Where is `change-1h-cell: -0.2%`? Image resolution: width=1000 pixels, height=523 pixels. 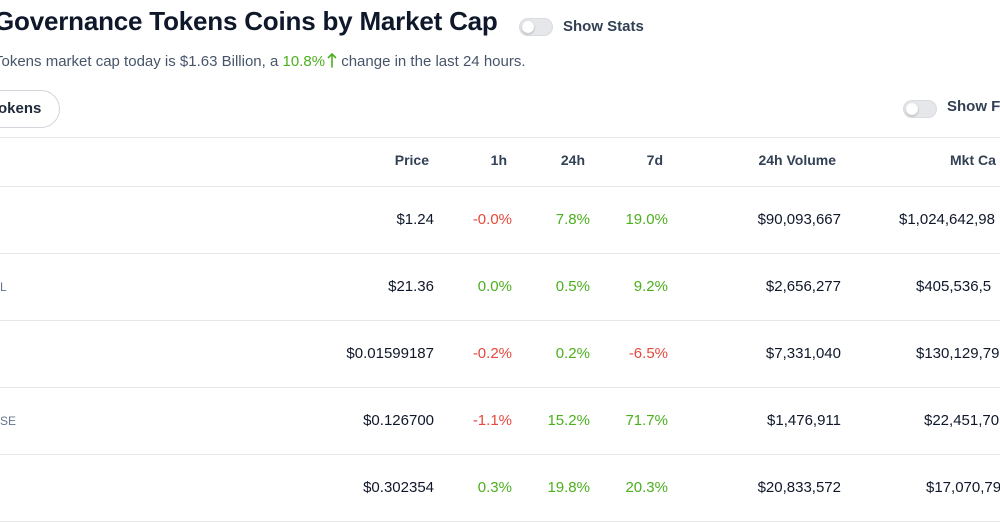 change-1h-cell: -0.2% is located at coordinates (492, 353).